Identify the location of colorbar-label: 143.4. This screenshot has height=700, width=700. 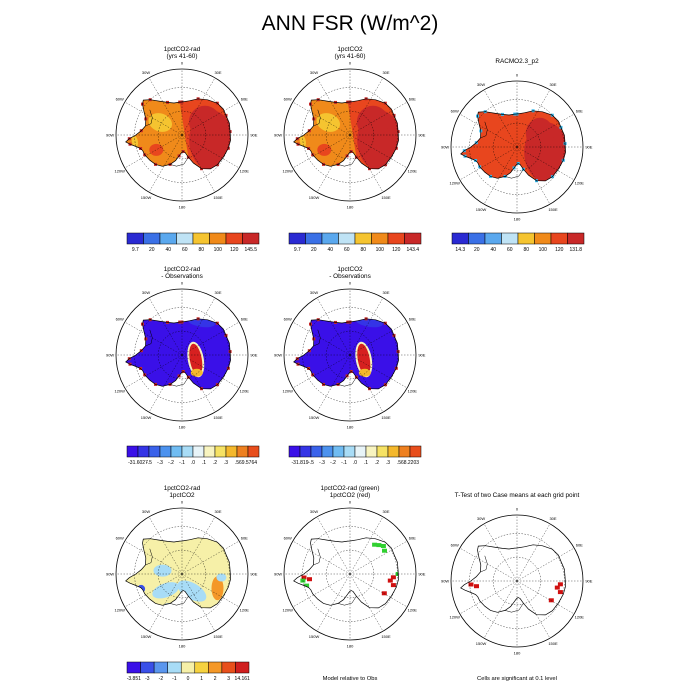
(413, 250).